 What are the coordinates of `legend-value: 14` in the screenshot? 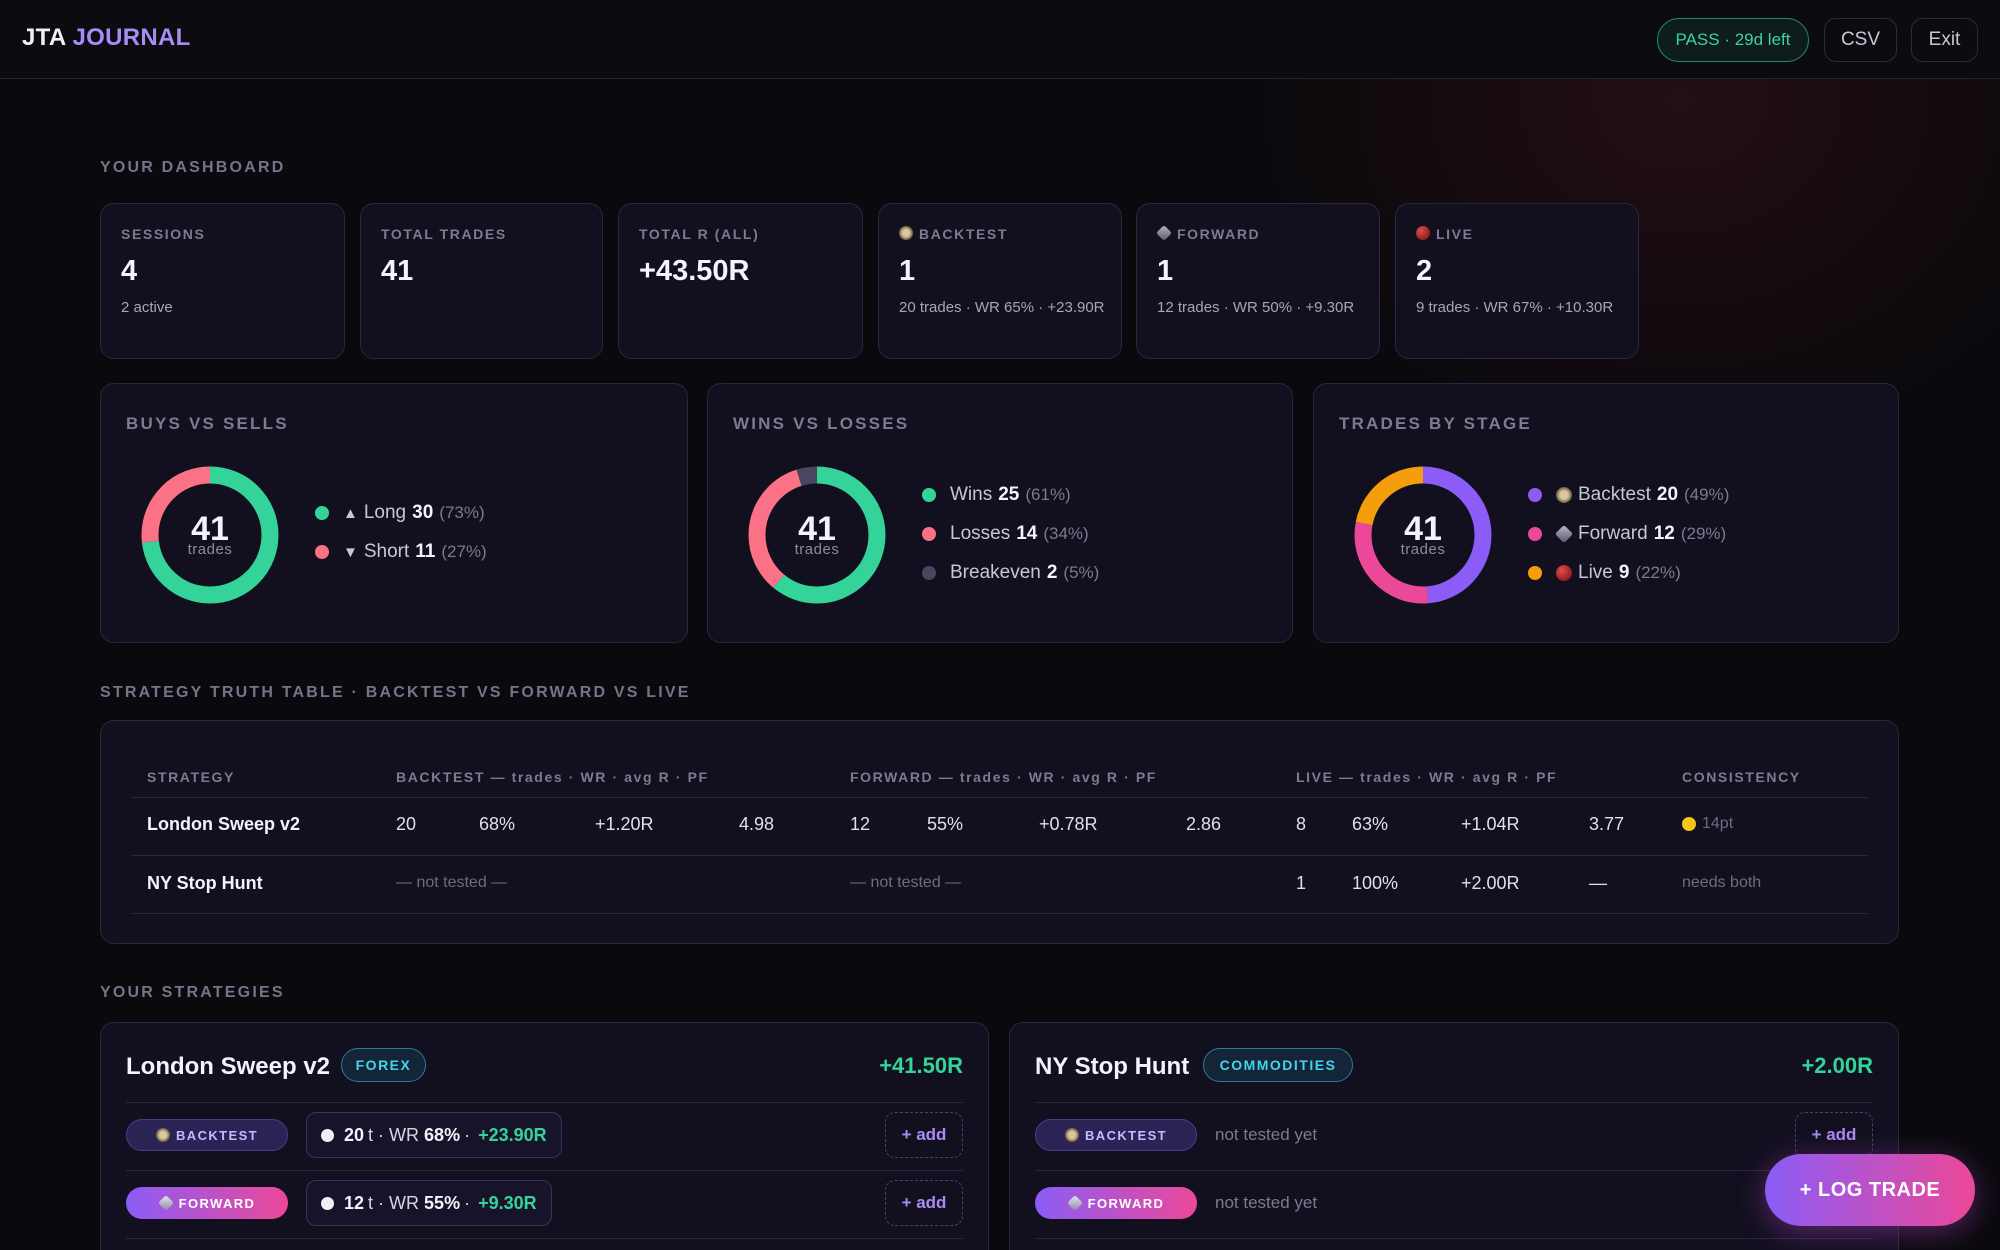 It's located at (1027, 533).